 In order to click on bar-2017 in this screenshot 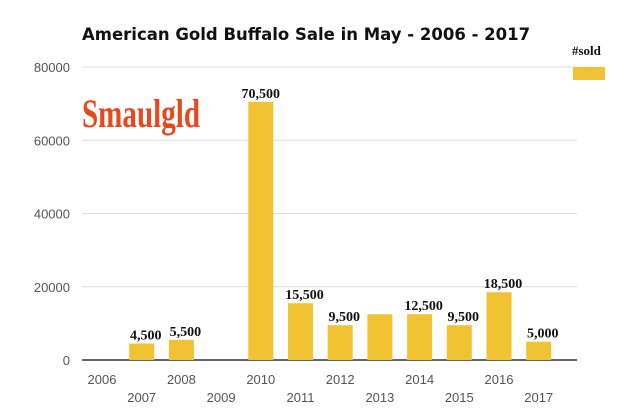, I will do `click(539, 350)`.